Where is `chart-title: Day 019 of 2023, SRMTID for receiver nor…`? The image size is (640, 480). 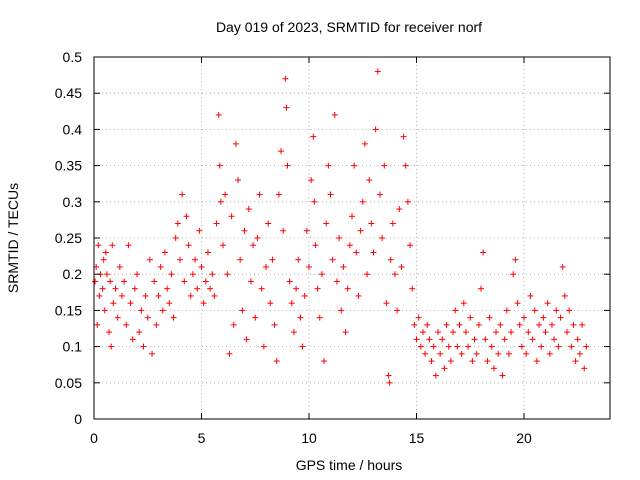 chart-title: Day 019 of 2023, SRMTID for receiver nor… is located at coordinates (349, 27).